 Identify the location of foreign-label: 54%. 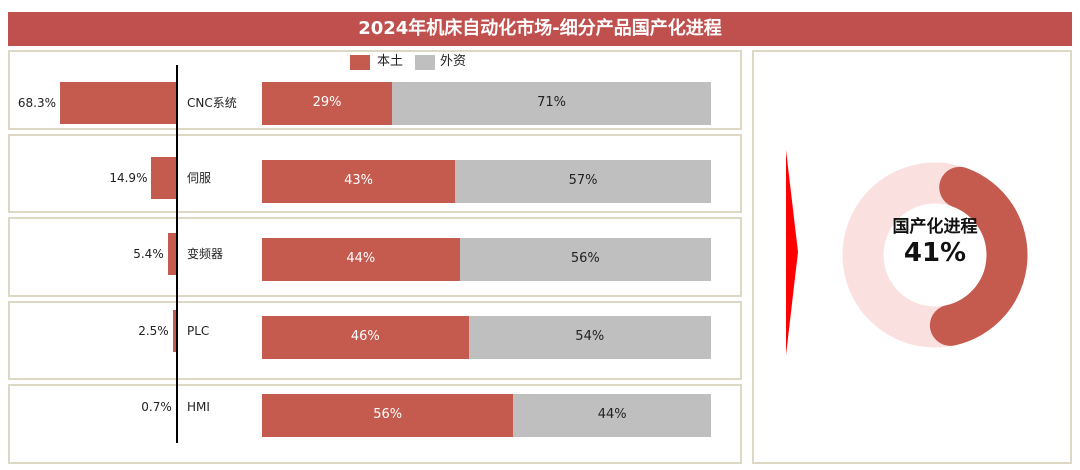
(590, 336).